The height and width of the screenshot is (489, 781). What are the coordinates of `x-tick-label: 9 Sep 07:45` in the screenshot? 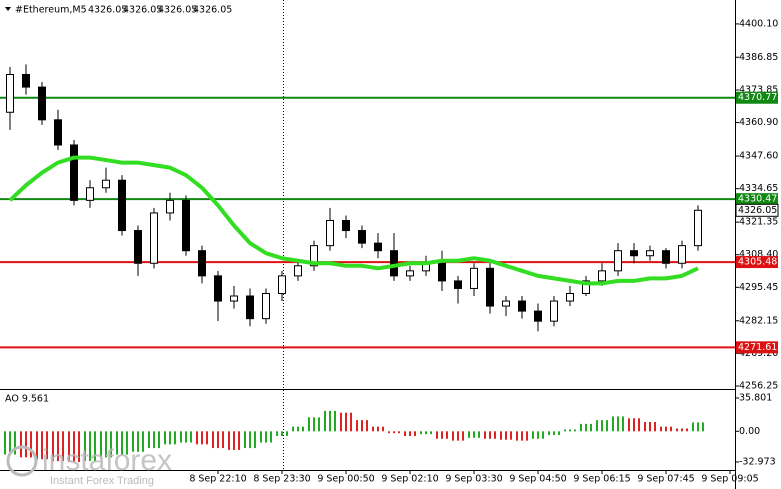 It's located at (665, 479).